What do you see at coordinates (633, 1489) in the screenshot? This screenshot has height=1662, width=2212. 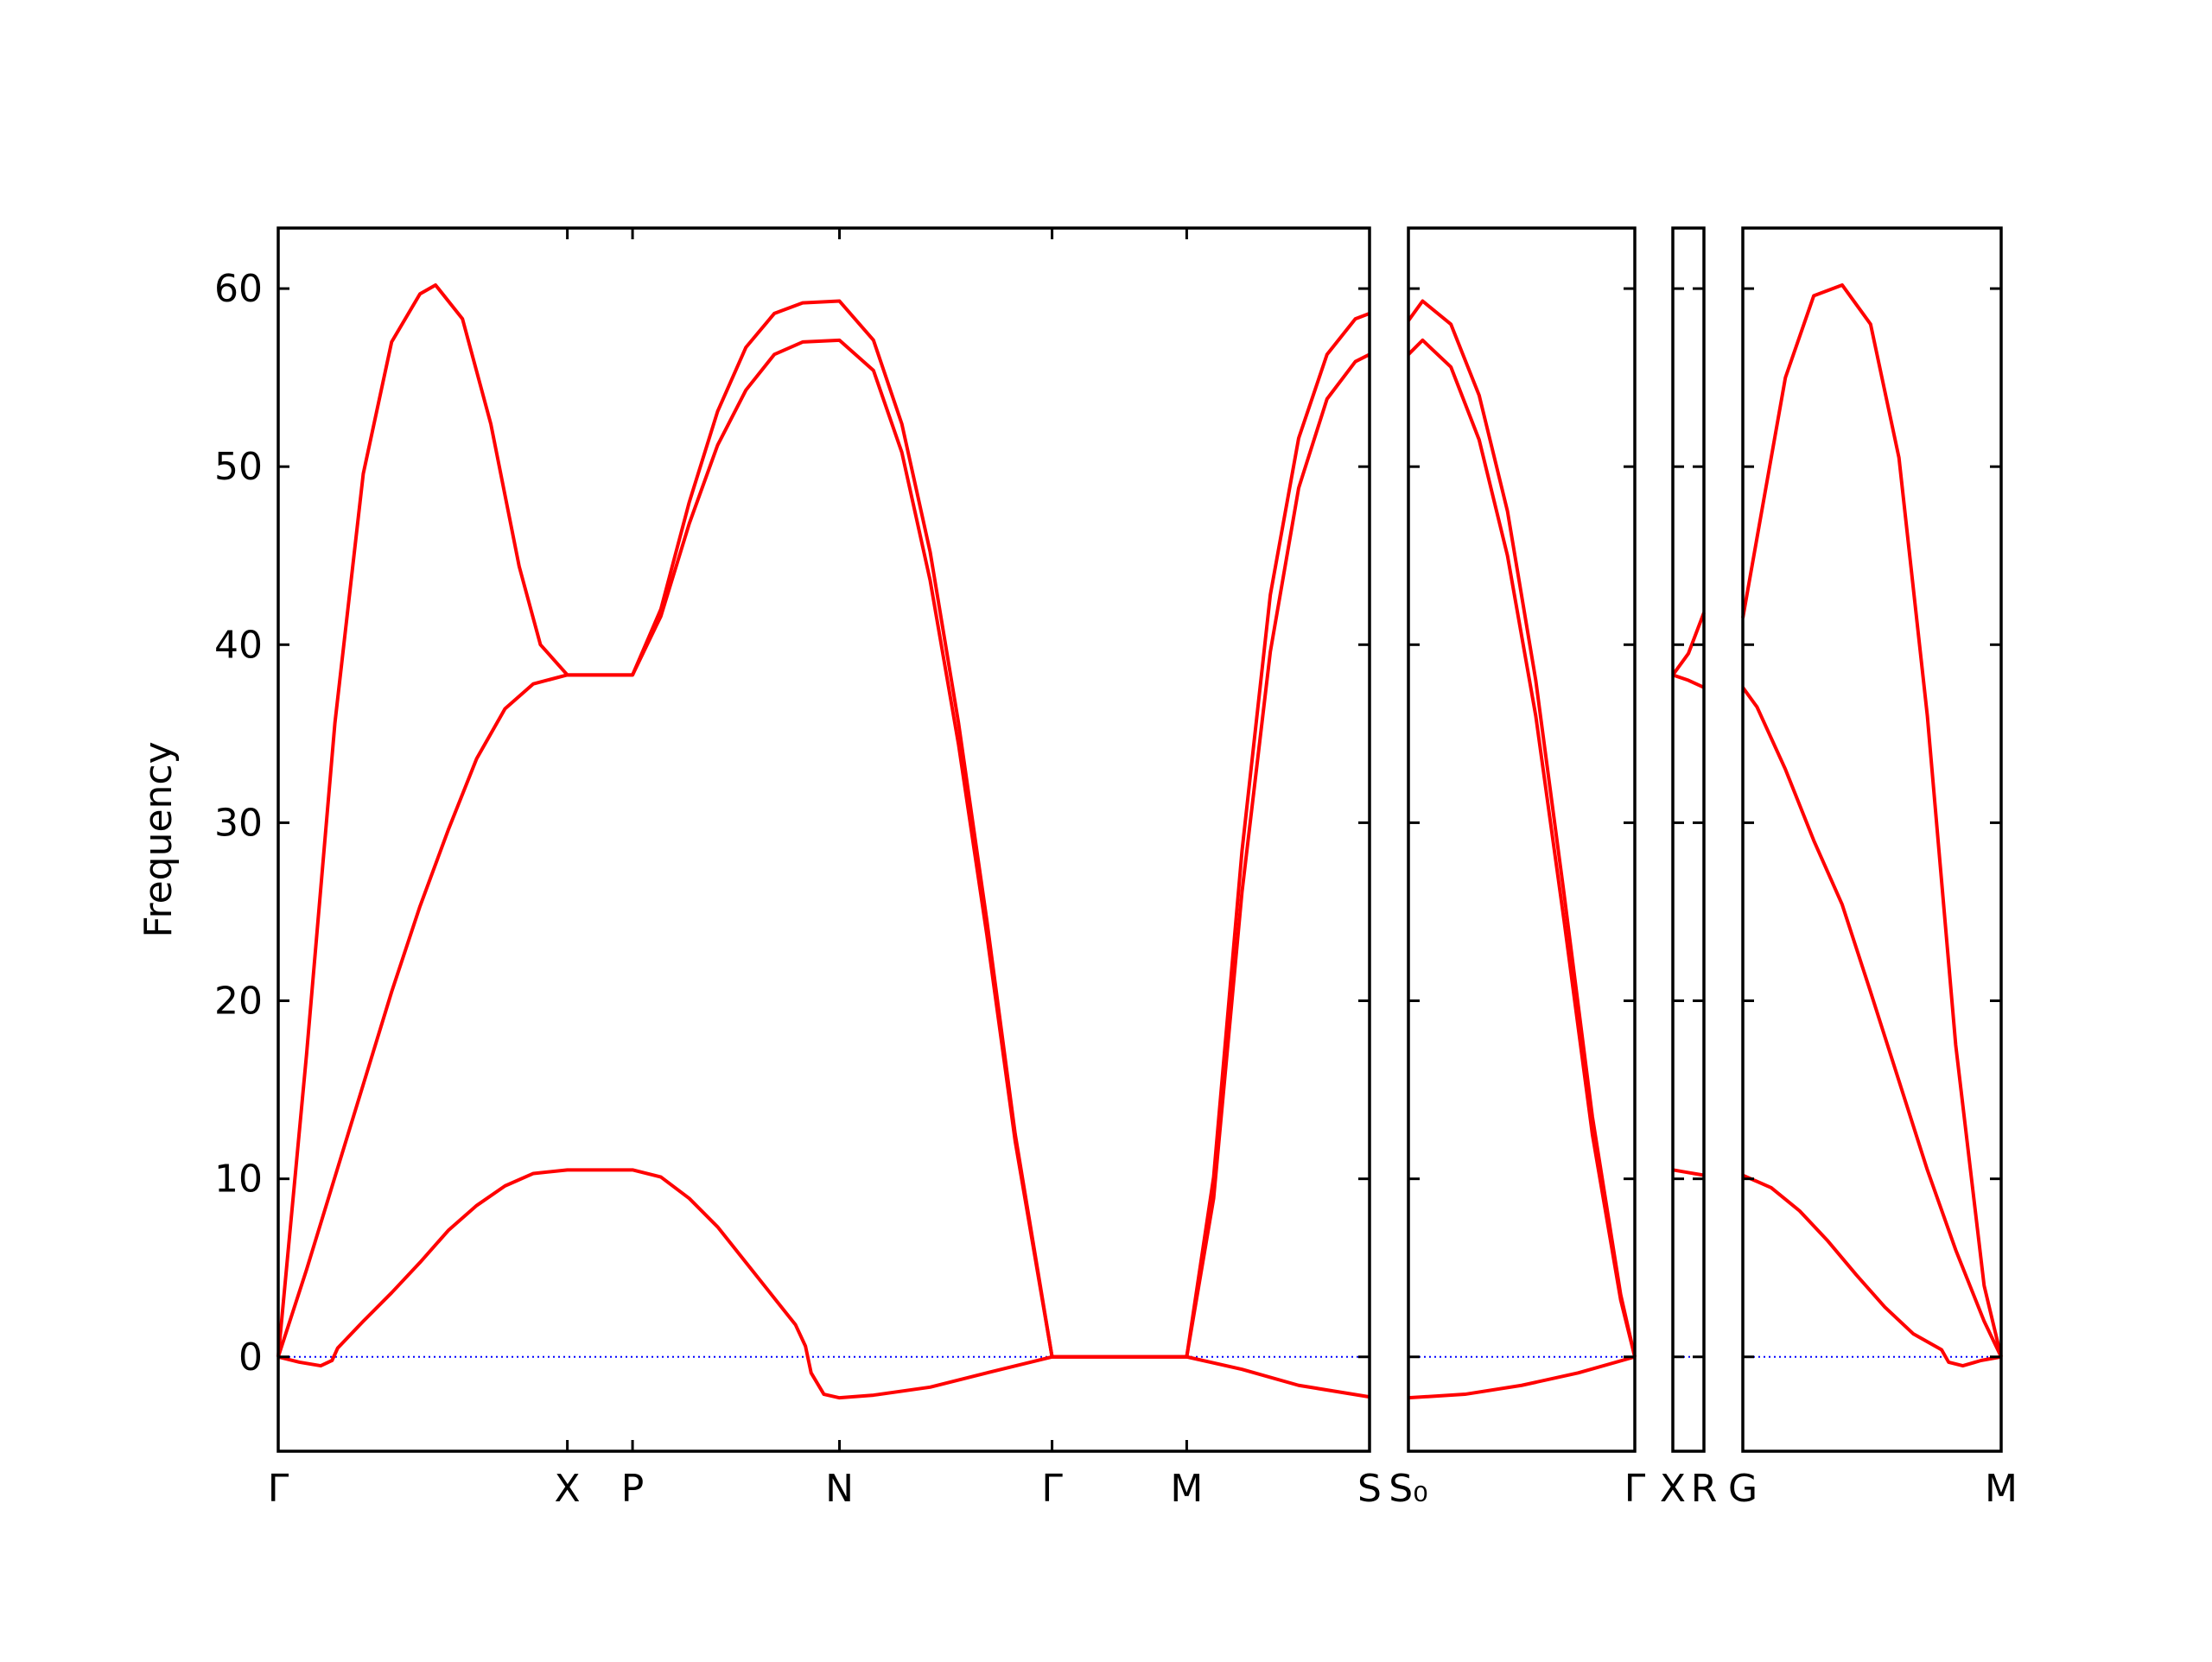 I see `x-tick-label: P` at bounding box center [633, 1489].